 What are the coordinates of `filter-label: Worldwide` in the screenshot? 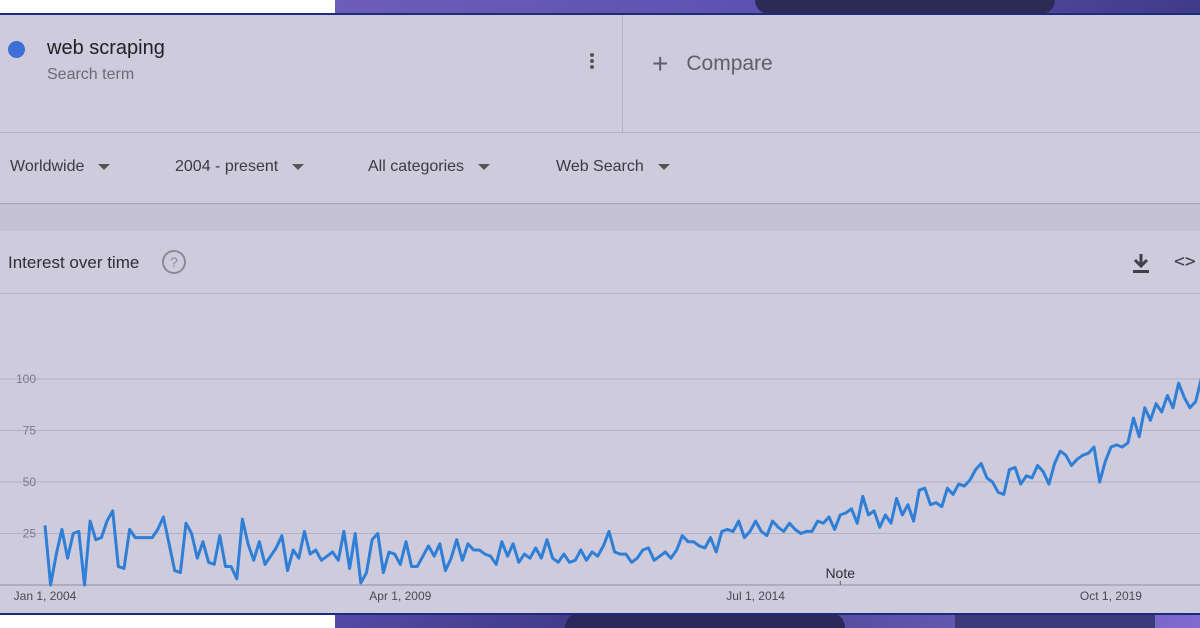 It's located at (47, 166).